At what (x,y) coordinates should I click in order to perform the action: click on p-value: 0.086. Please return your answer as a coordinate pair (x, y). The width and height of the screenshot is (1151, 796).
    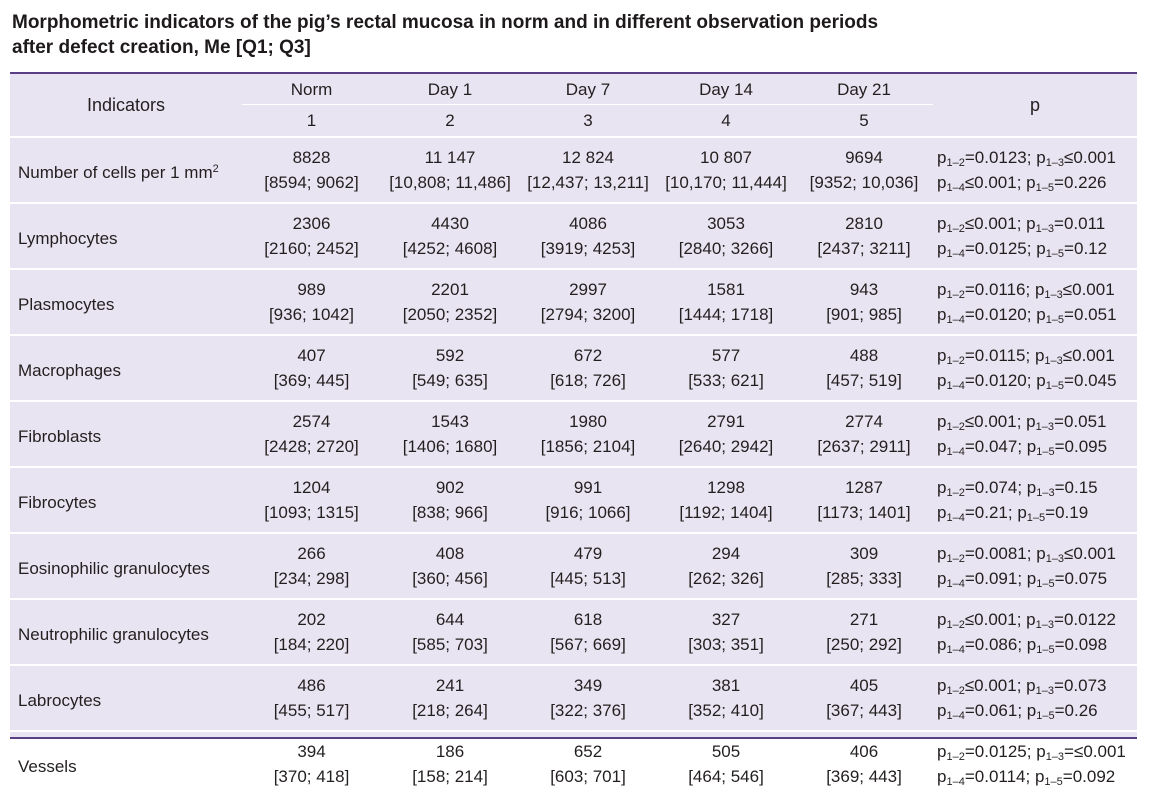
    Looking at the image, I should click on (996, 644).